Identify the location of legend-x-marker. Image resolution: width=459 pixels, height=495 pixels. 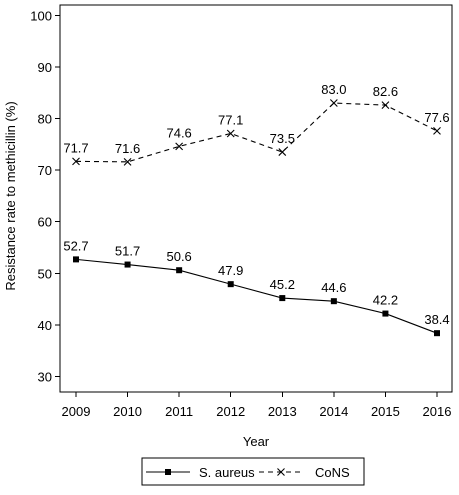
(281, 472).